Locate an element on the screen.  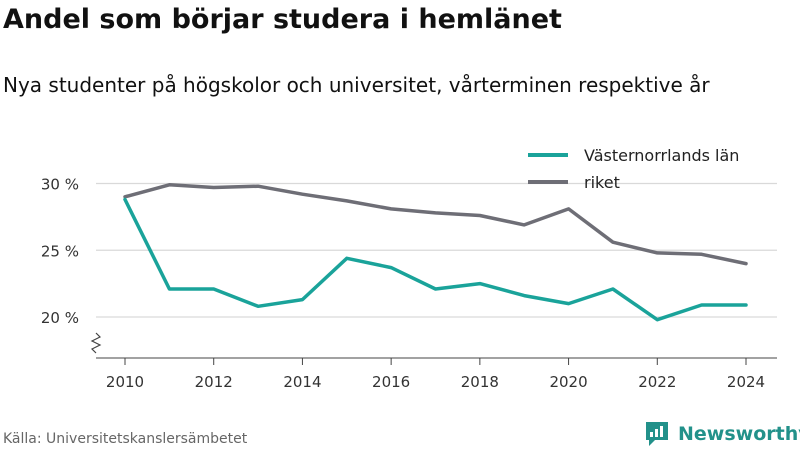
y-tick-label: 25 % is located at coordinates (60, 251).